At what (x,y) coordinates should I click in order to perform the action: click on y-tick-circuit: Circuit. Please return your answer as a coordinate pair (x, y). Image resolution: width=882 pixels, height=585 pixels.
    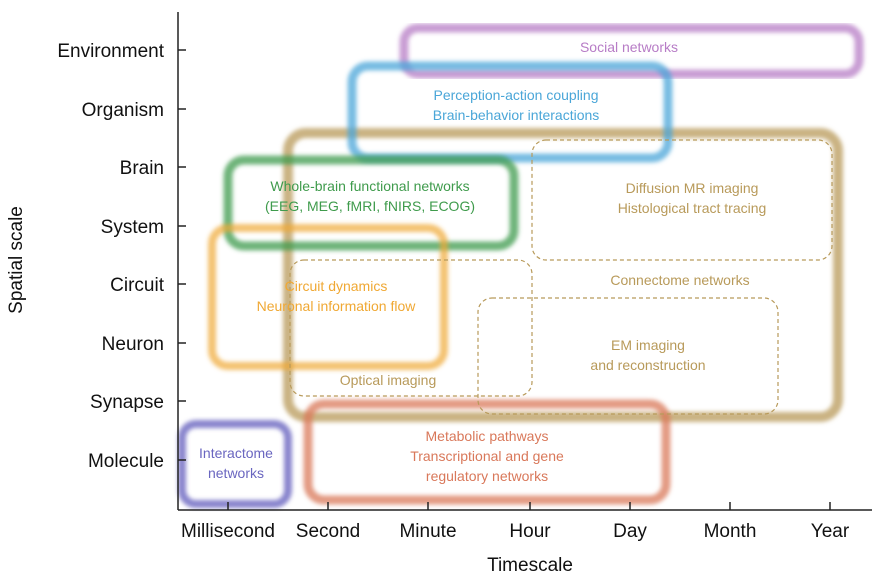
    Looking at the image, I should click on (137, 285).